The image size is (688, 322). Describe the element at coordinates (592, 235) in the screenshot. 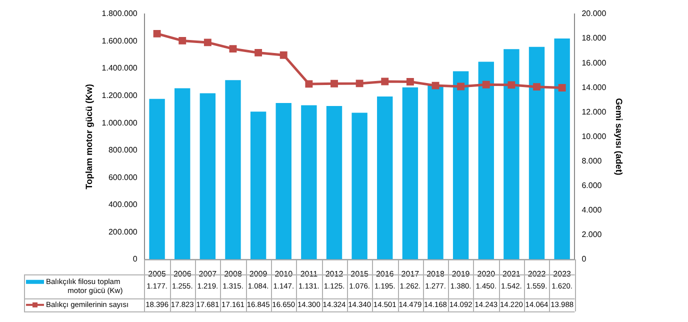

I see `y2-tick-label: 2.000` at that location.